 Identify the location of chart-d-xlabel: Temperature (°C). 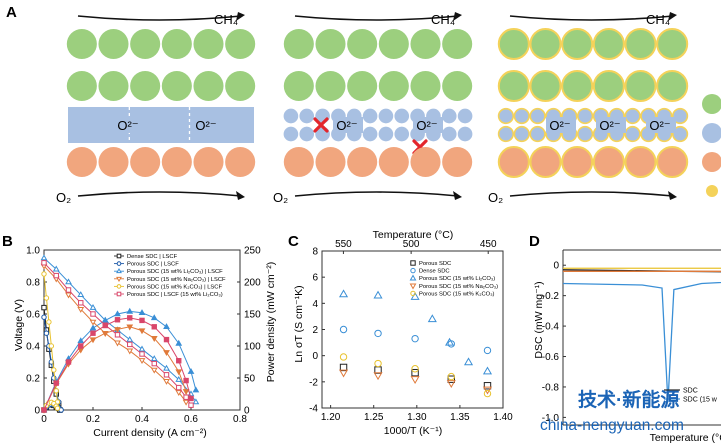
(685, 438).